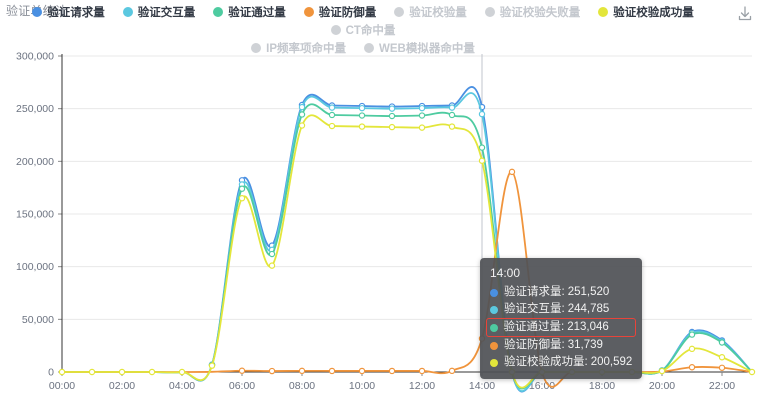 Image resolution: width=765 pixels, height=400 pixels. Describe the element at coordinates (249, 12) in the screenshot. I see `legend-item-1-3: 验证通过量` at that location.